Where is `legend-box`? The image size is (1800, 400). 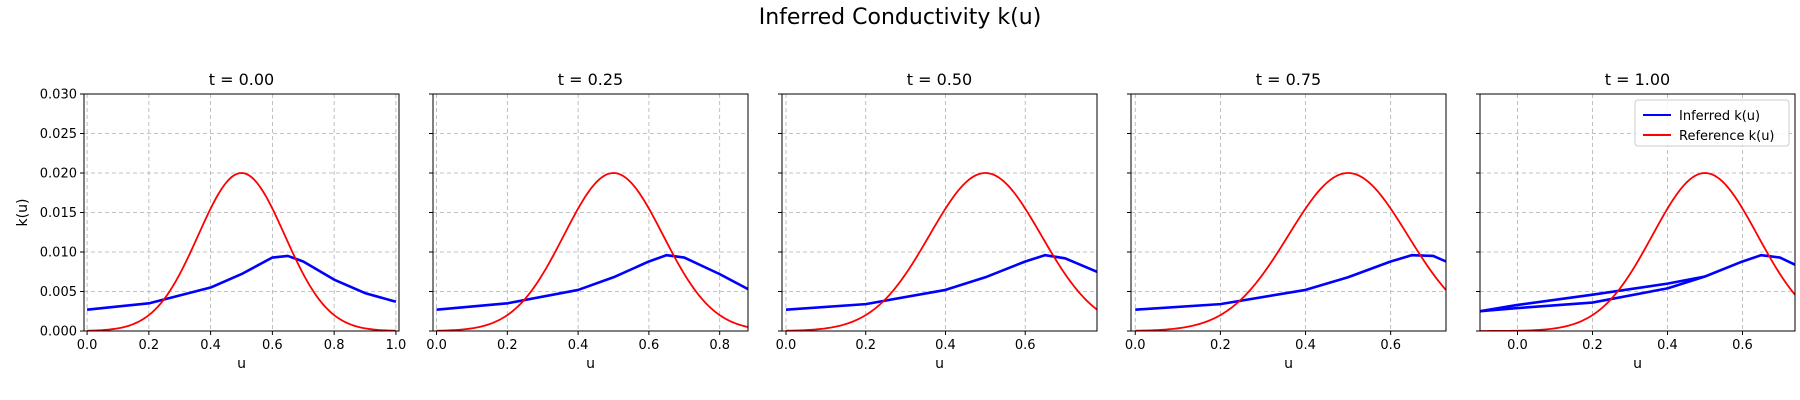
legend-box is located at coordinates (1712, 123).